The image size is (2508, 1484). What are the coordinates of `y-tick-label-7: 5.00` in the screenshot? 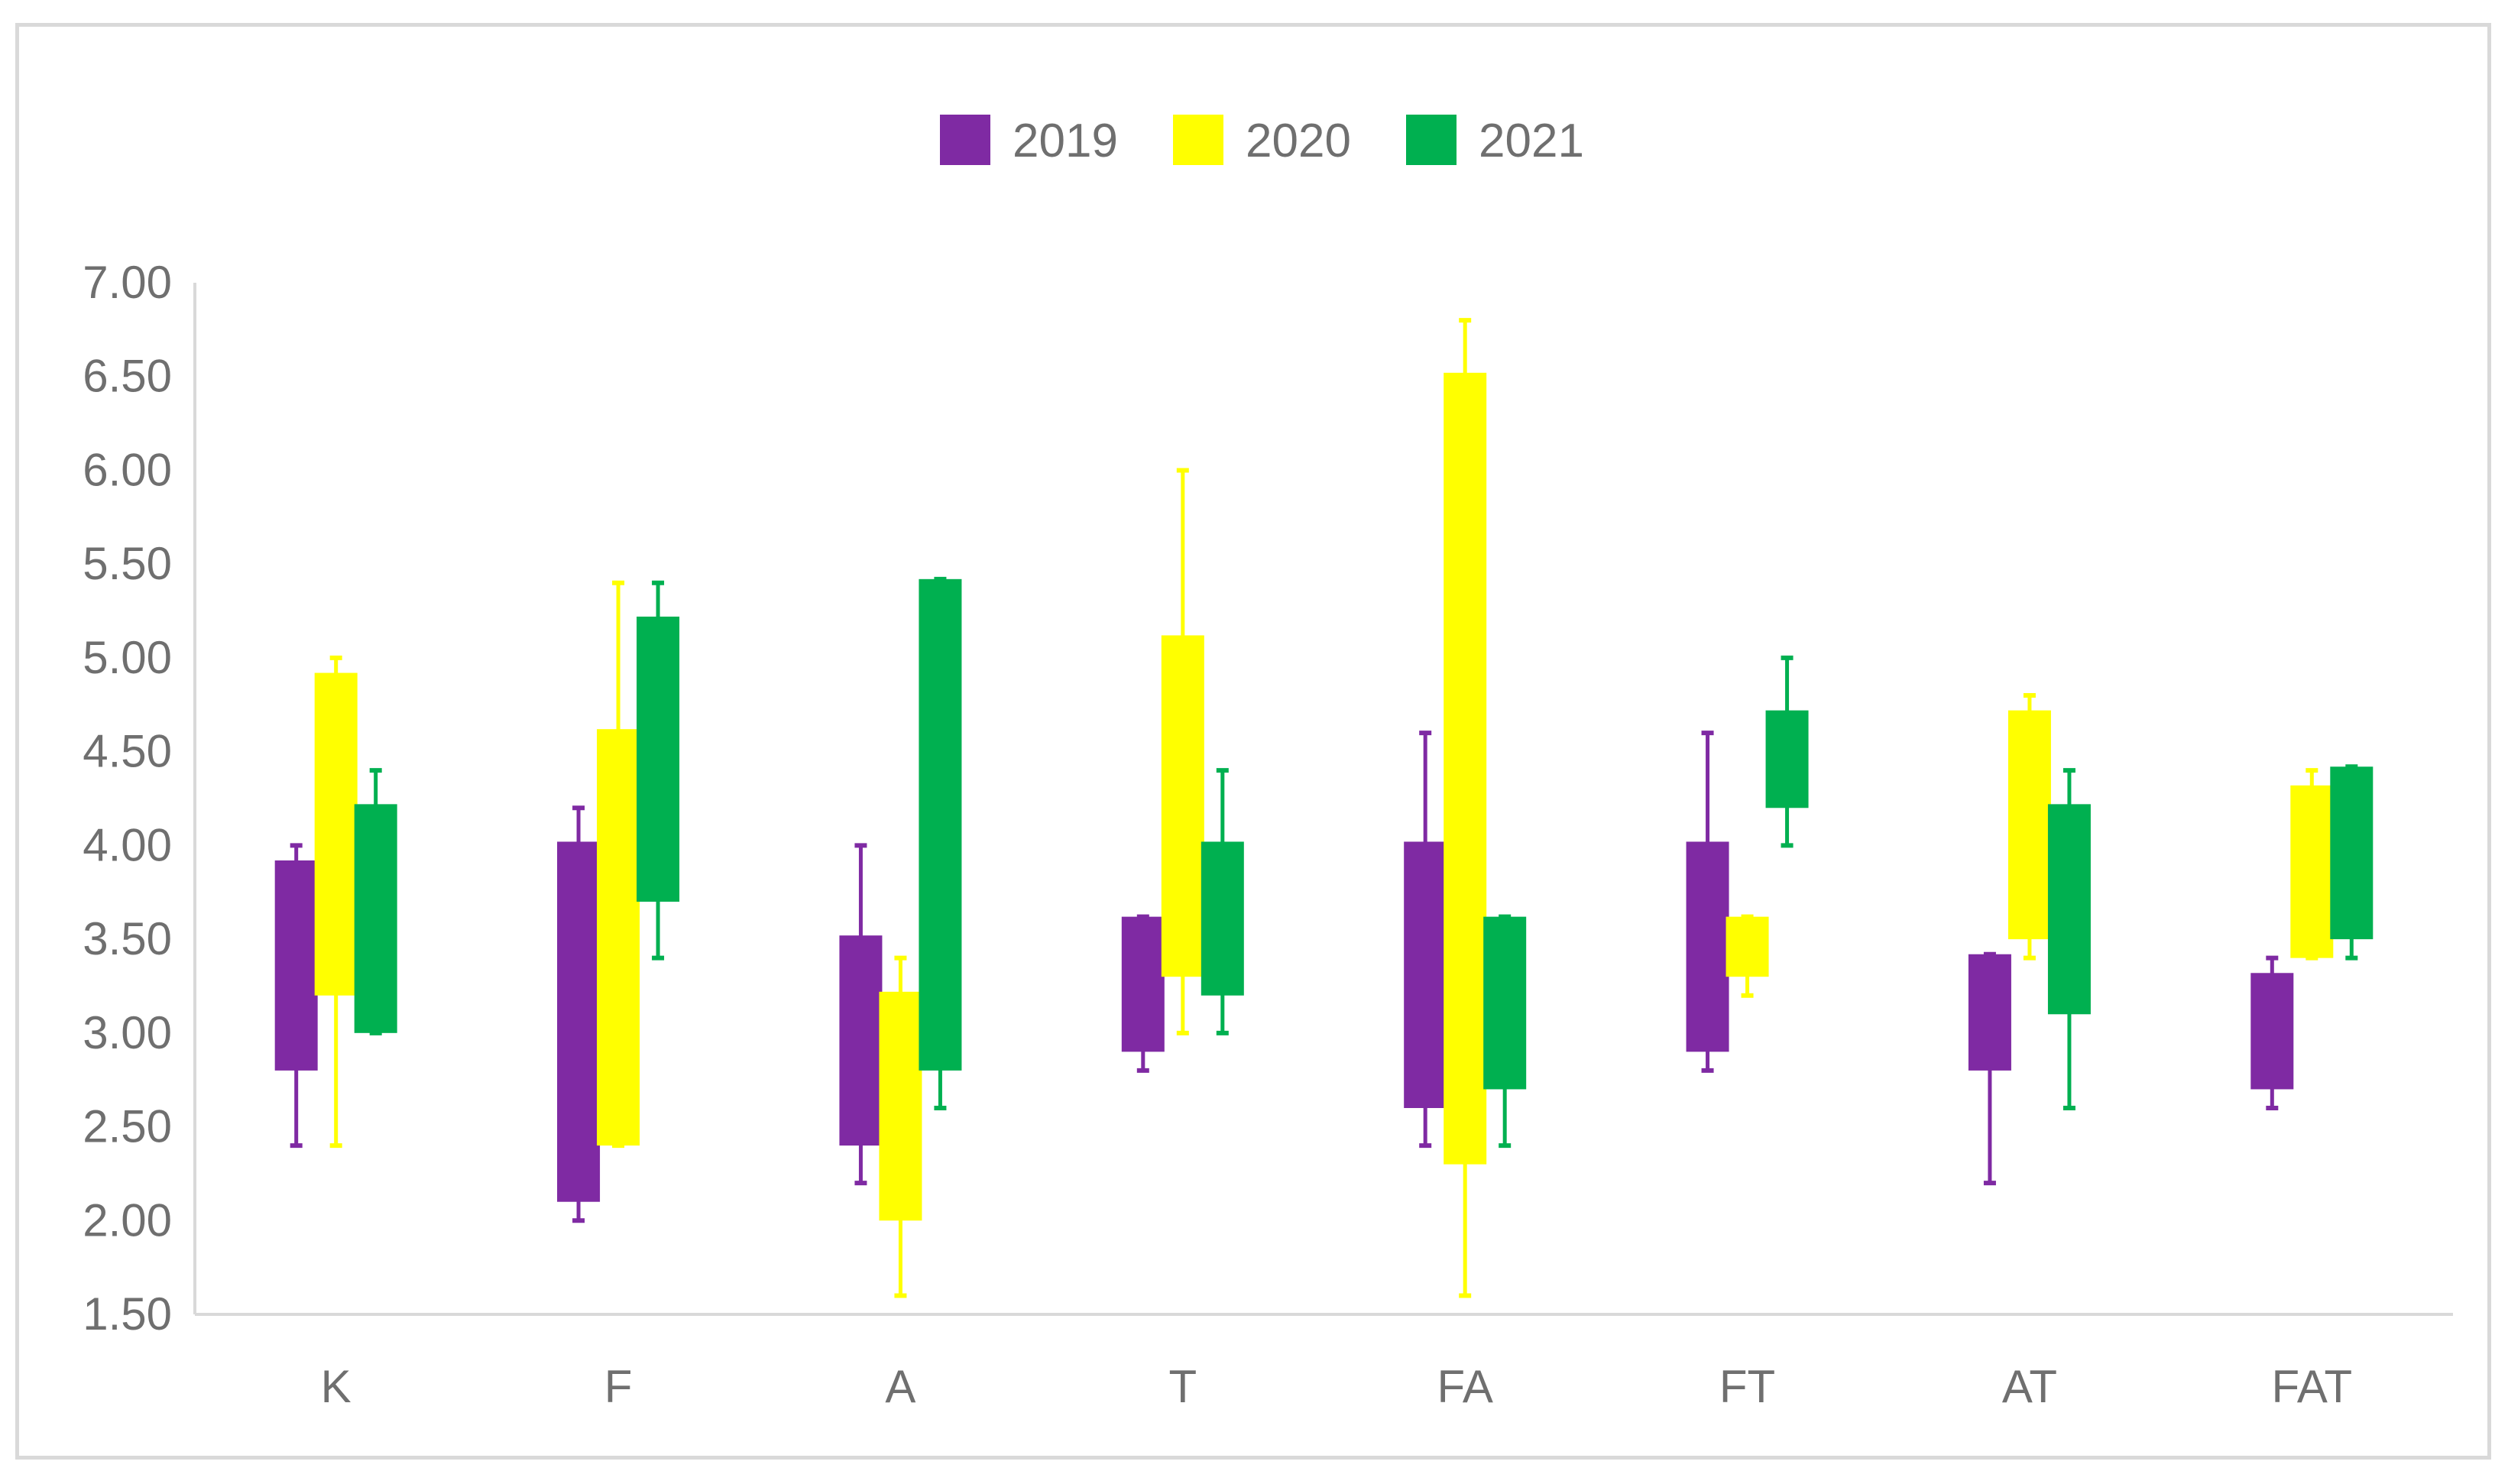 It's located at (127, 658).